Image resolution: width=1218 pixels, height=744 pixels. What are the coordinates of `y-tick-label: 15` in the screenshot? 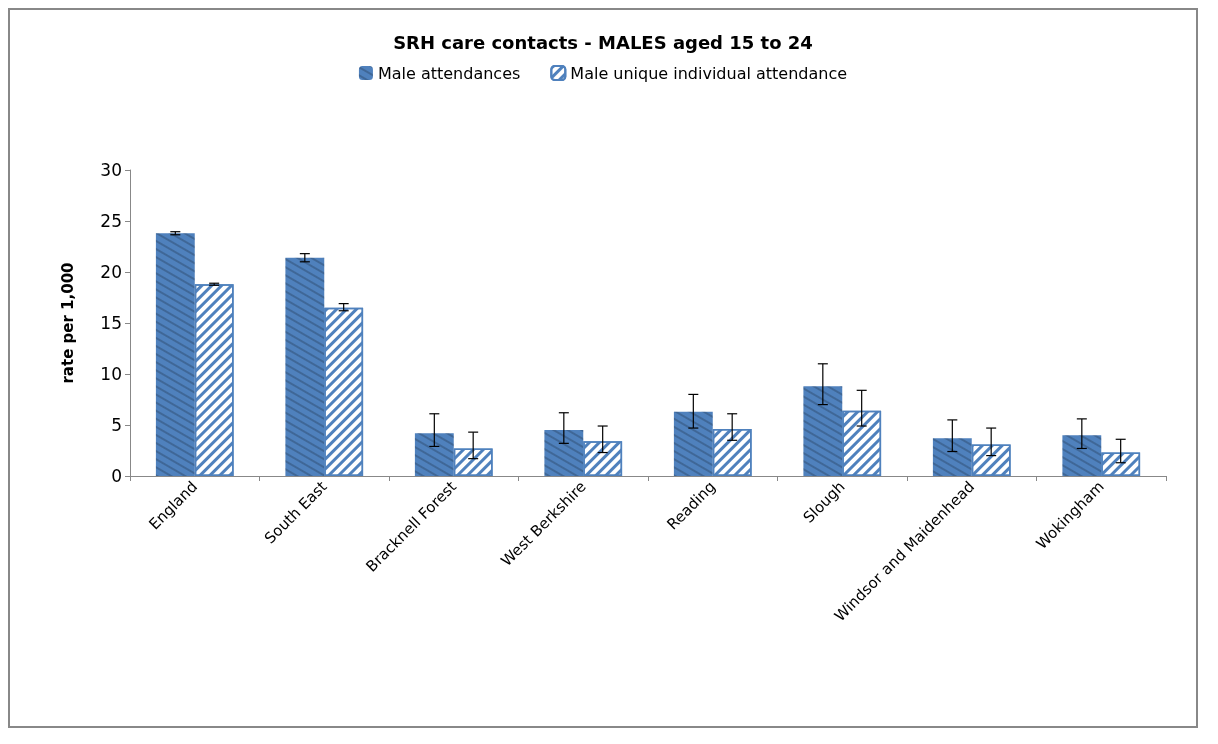 It's located at (111, 323).